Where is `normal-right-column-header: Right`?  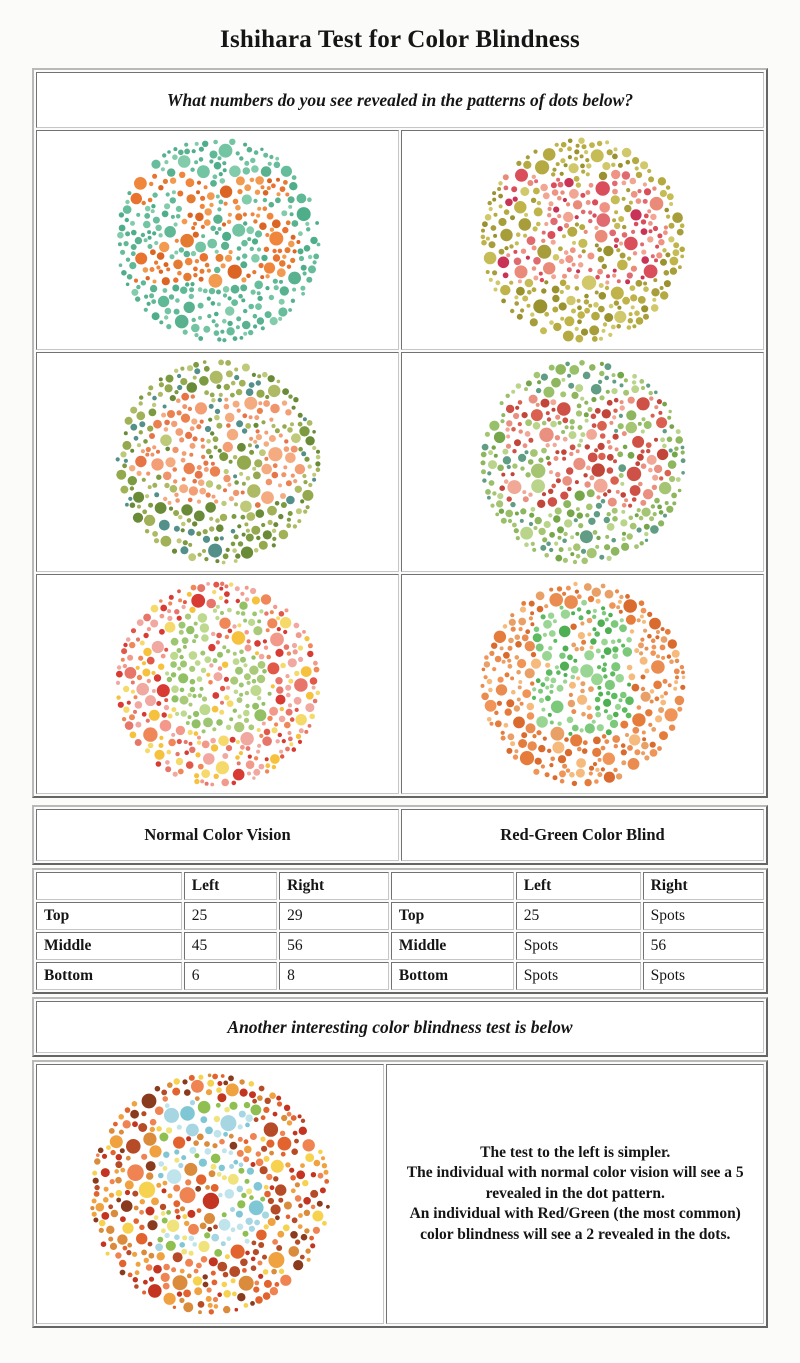 normal-right-column-header: Right is located at coordinates (334, 886).